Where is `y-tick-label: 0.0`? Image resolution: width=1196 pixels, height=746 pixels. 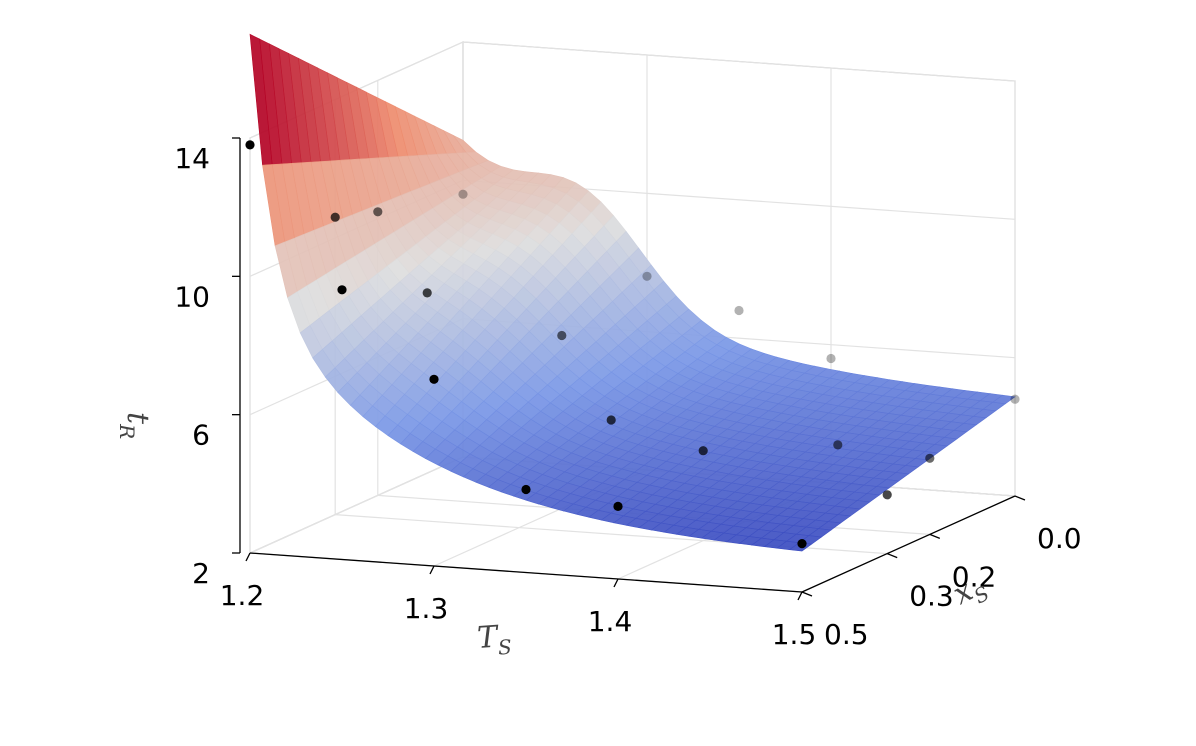 y-tick-label: 0.0 is located at coordinates (1059, 538).